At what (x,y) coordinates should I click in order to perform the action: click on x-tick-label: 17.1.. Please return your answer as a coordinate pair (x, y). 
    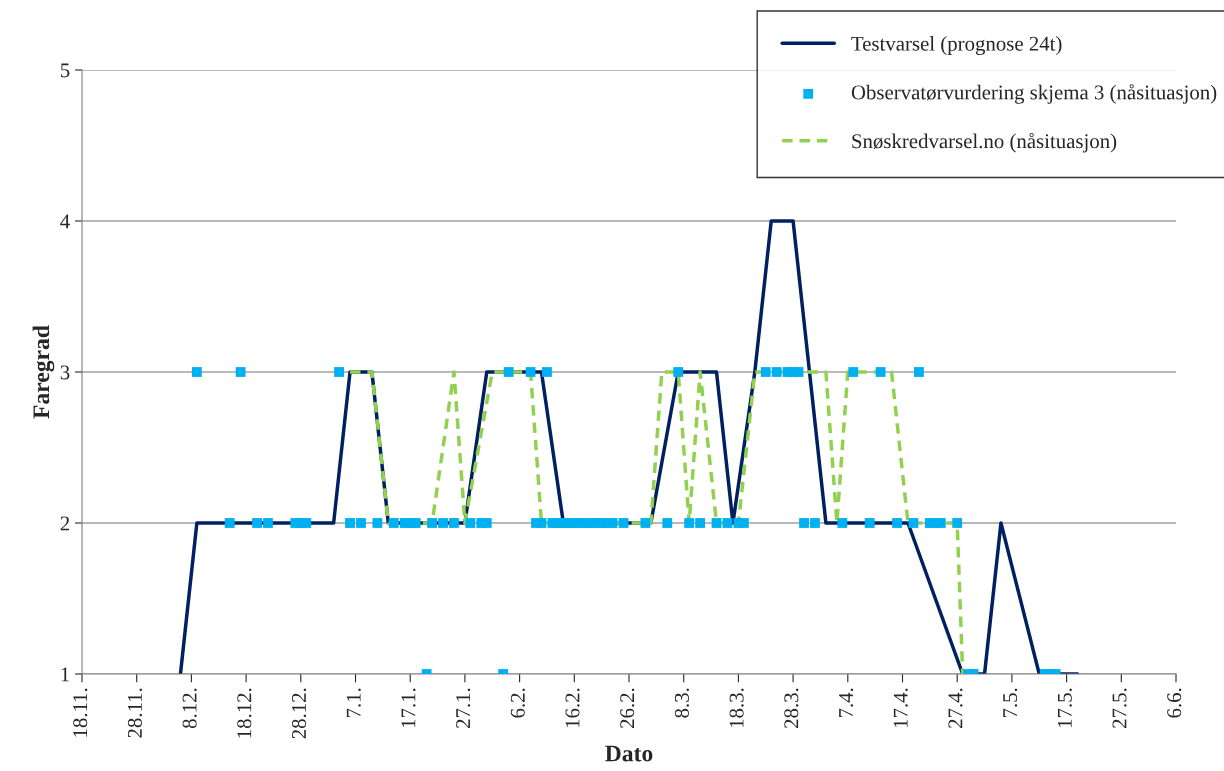
    Looking at the image, I should click on (408, 708).